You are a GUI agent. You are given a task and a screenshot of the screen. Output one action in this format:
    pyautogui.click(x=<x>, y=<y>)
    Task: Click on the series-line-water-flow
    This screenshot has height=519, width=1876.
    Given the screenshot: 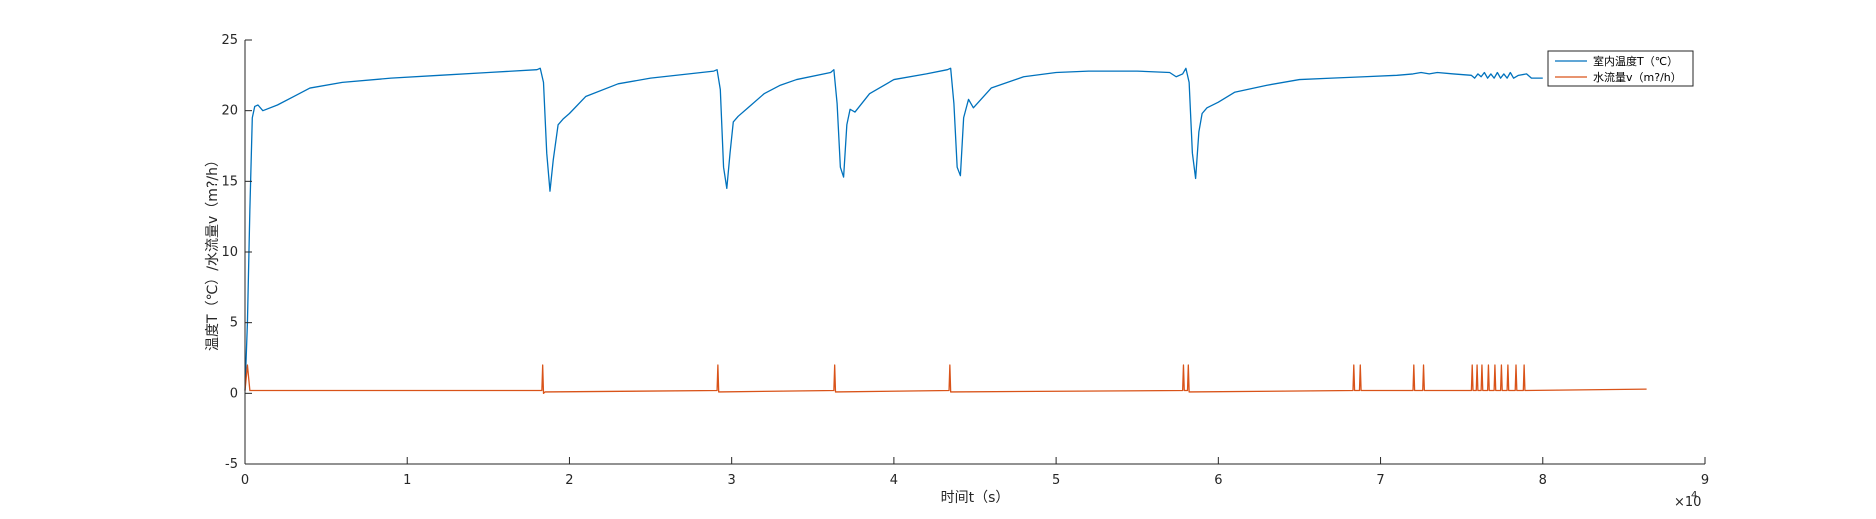 What is the action you would take?
    pyautogui.click(x=945, y=379)
    